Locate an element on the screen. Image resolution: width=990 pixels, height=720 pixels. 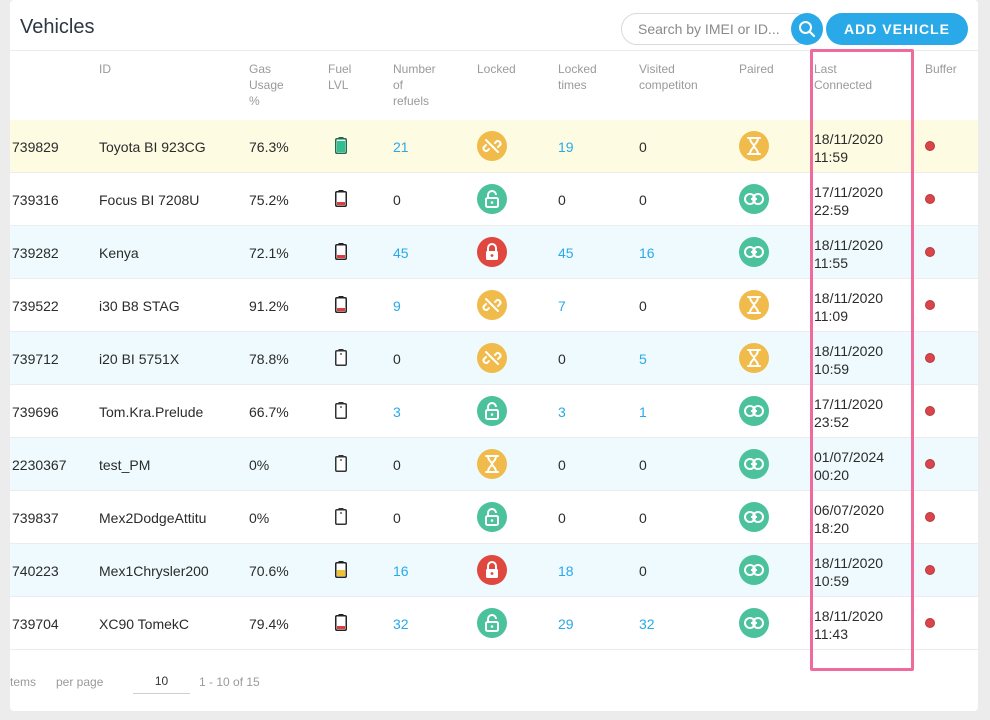
imei-cell: 739712 is located at coordinates (35, 359).